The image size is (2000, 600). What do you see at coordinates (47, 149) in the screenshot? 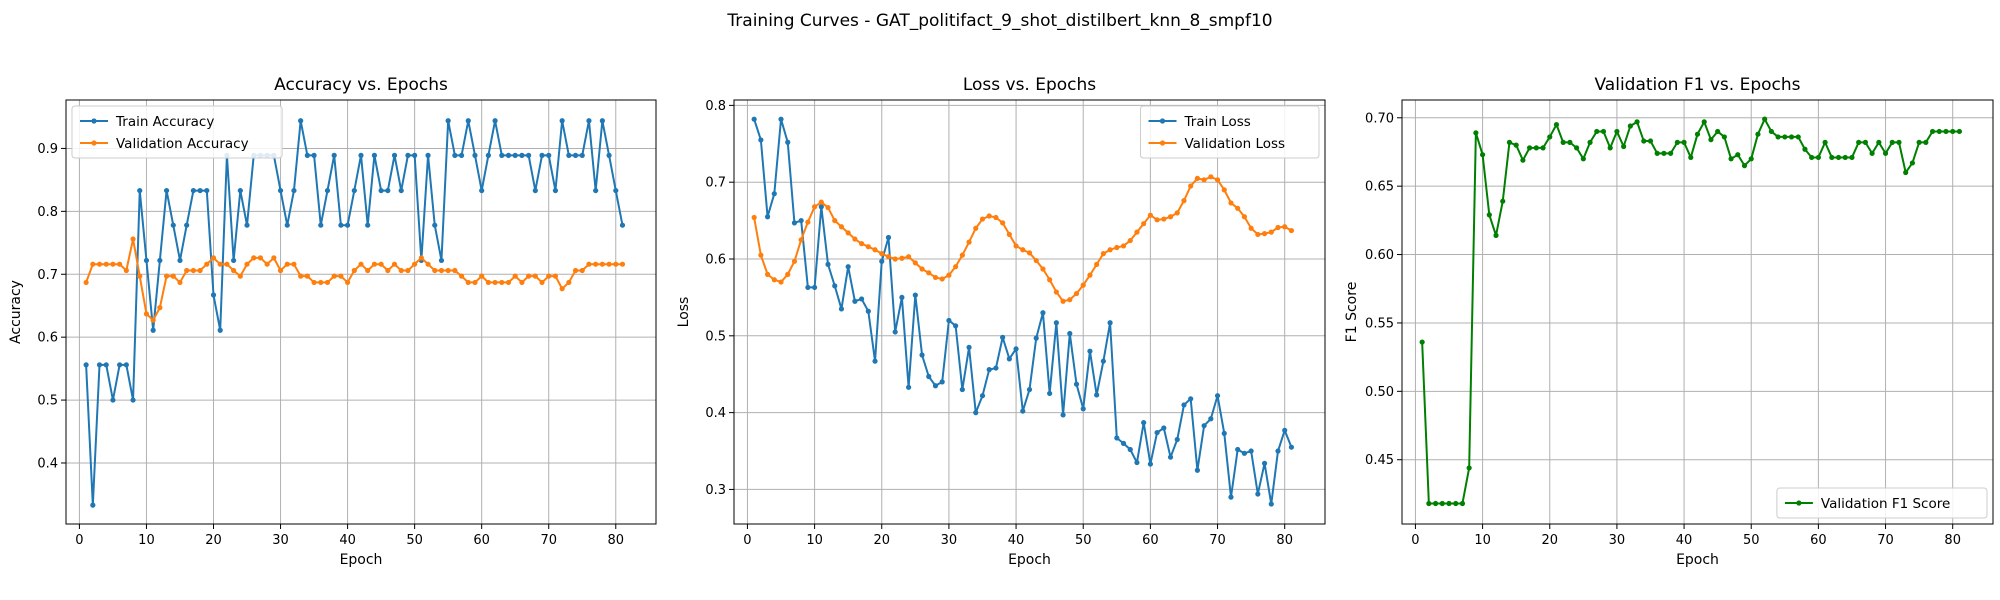
I see `chart1-ytick-label: 0.9` at bounding box center [47, 149].